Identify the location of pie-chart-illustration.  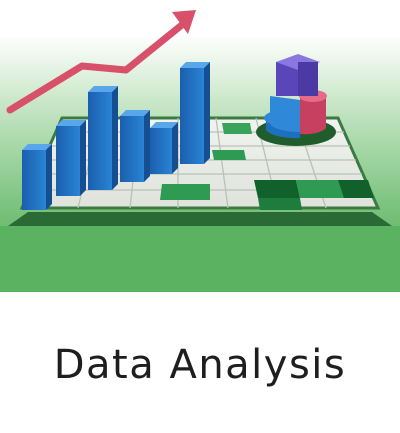
(296, 100).